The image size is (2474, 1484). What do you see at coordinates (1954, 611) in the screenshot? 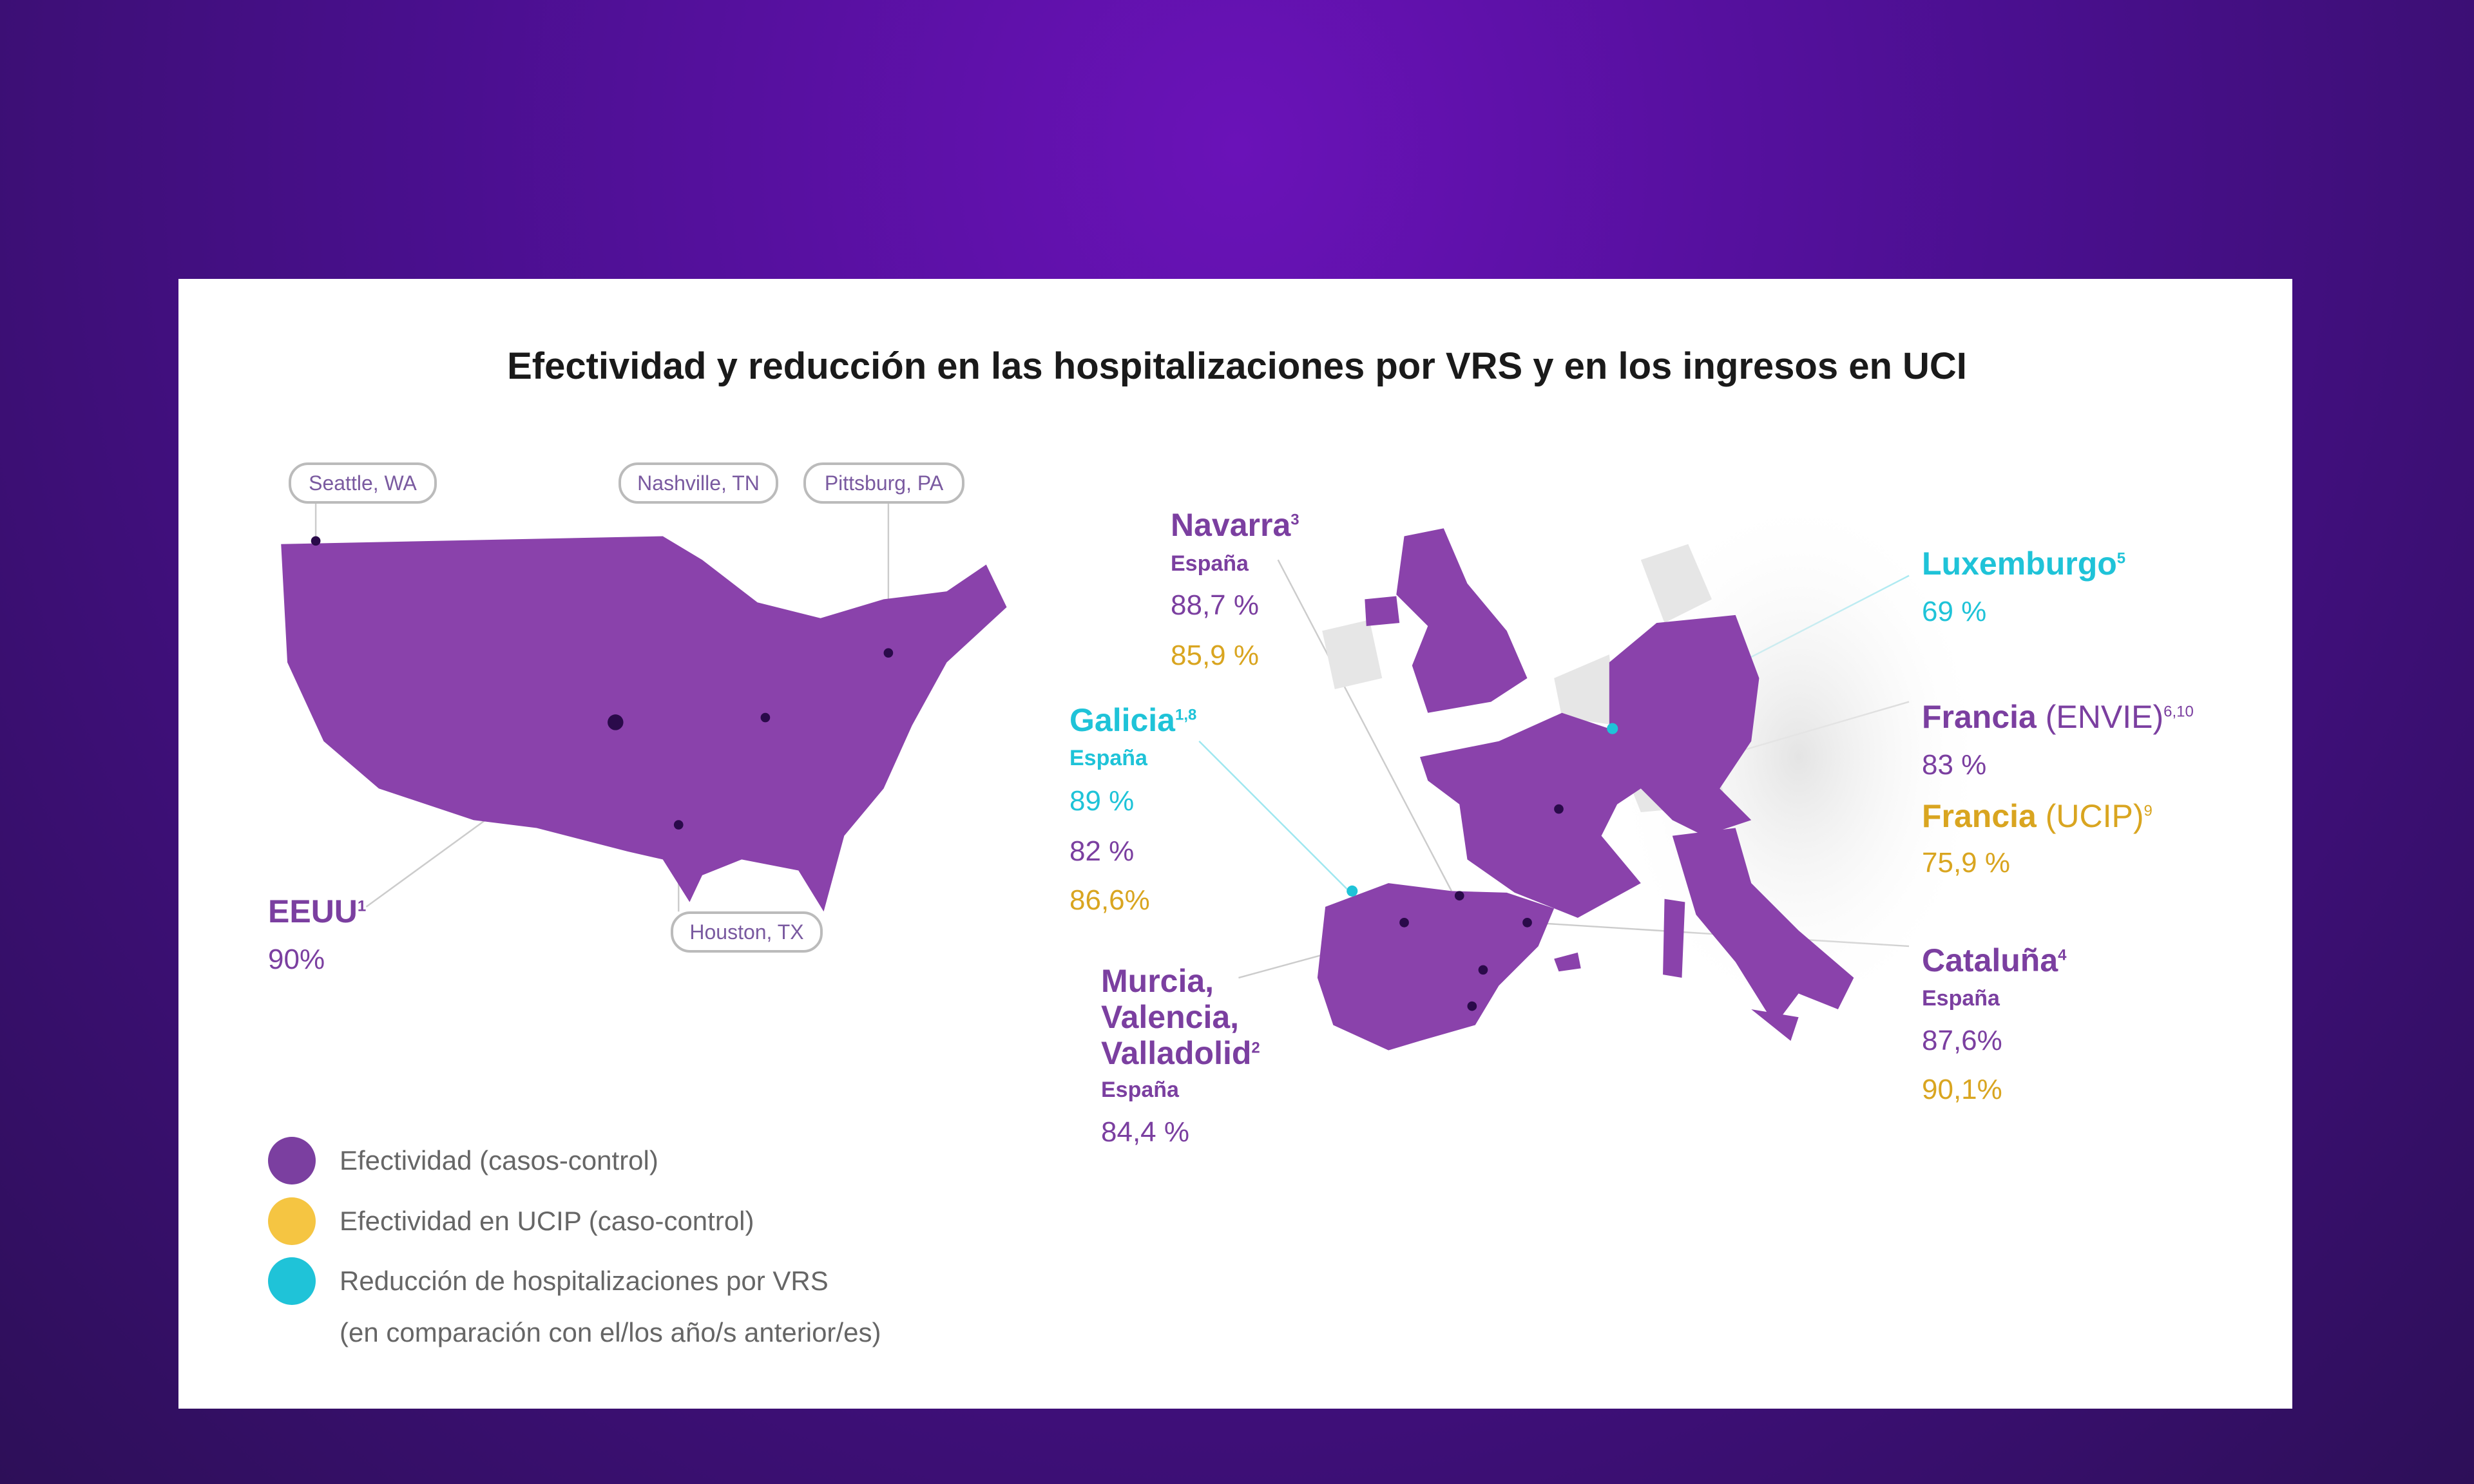
I see `luxemburgo-reduction: 69 %` at bounding box center [1954, 611].